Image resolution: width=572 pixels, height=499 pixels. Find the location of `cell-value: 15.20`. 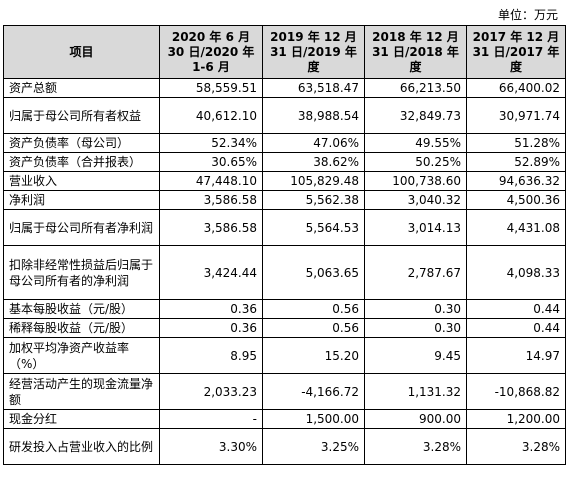

cell-value: 15.20 is located at coordinates (313, 355).